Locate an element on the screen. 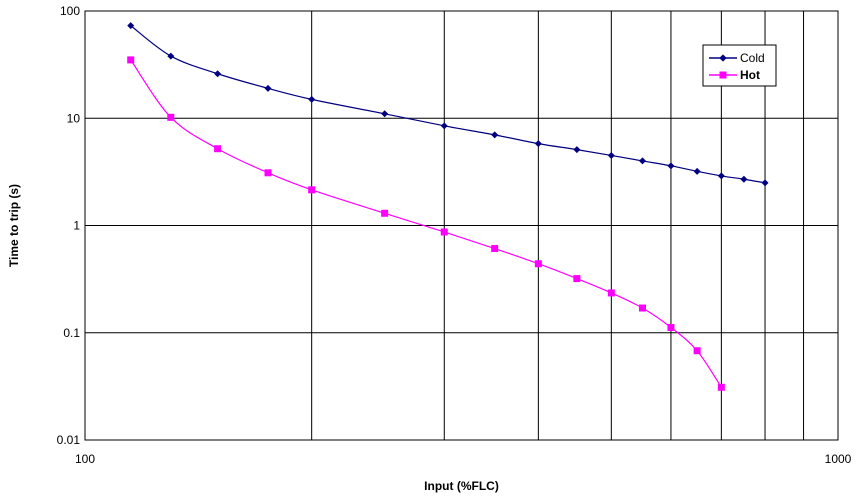 The image size is (862, 497). legend: Cold Hot is located at coordinates (739, 65).